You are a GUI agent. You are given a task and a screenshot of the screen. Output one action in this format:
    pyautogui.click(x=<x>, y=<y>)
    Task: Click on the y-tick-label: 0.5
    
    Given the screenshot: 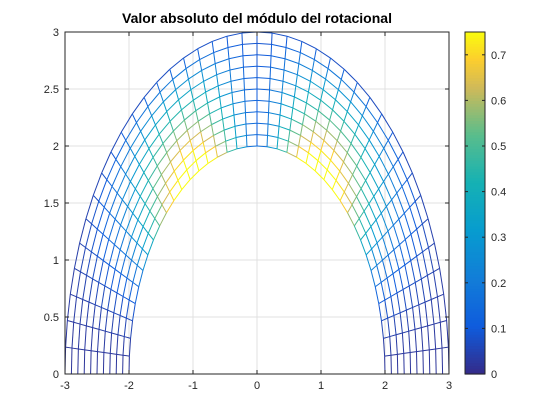 What is the action you would take?
    pyautogui.click(x=51, y=318)
    